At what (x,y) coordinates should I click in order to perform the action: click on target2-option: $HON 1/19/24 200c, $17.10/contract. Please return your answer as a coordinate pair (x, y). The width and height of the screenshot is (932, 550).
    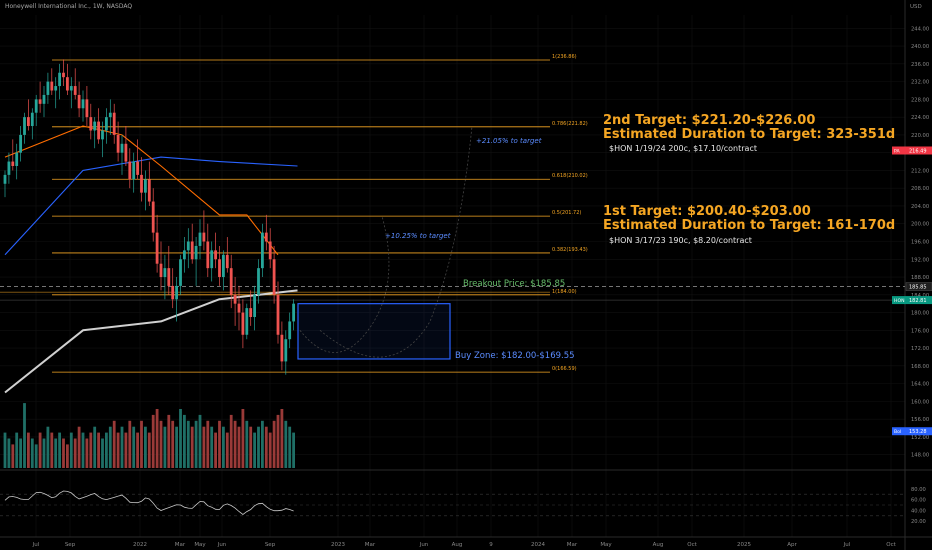
    Looking at the image, I should click on (683, 148).